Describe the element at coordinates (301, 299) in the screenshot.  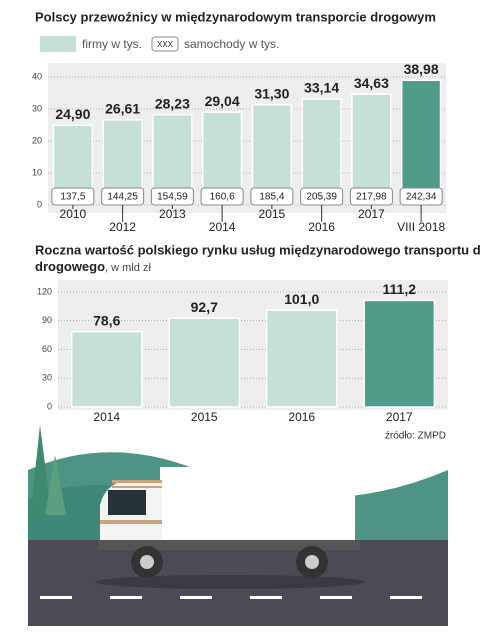
I see `value-label: 101,0` at that location.